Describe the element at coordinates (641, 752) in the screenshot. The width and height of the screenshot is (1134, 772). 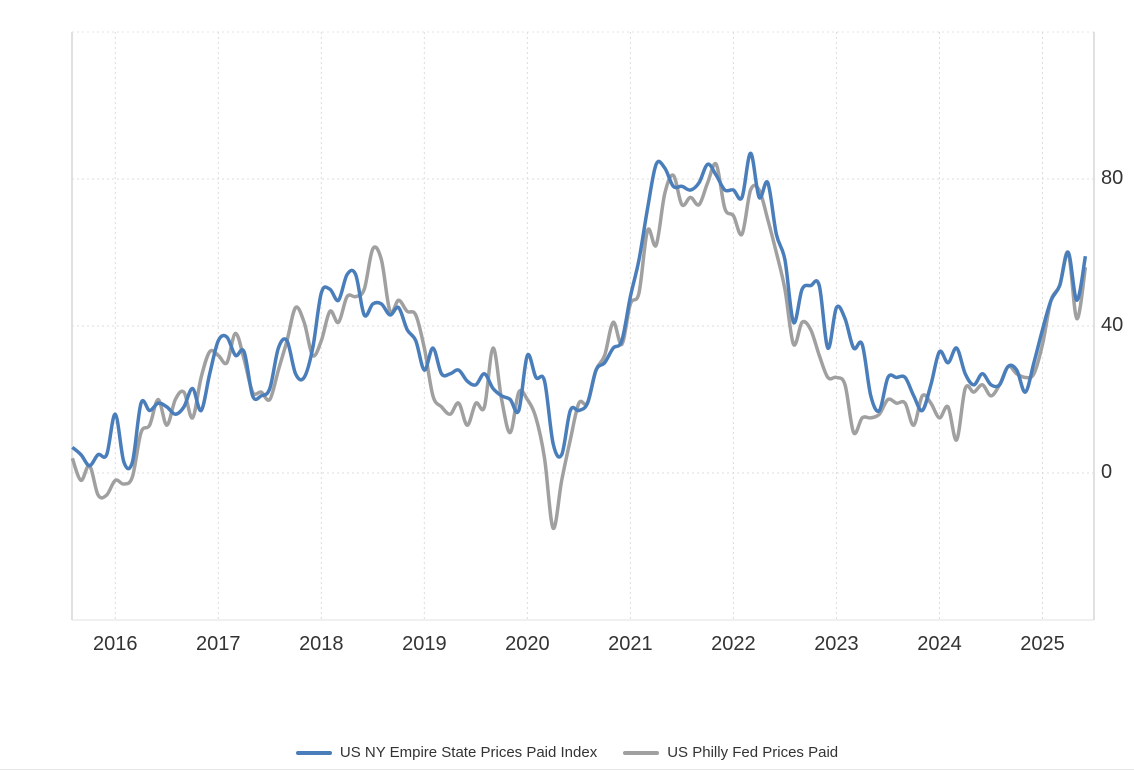
I see `legend-swatch-philly-fed` at that location.